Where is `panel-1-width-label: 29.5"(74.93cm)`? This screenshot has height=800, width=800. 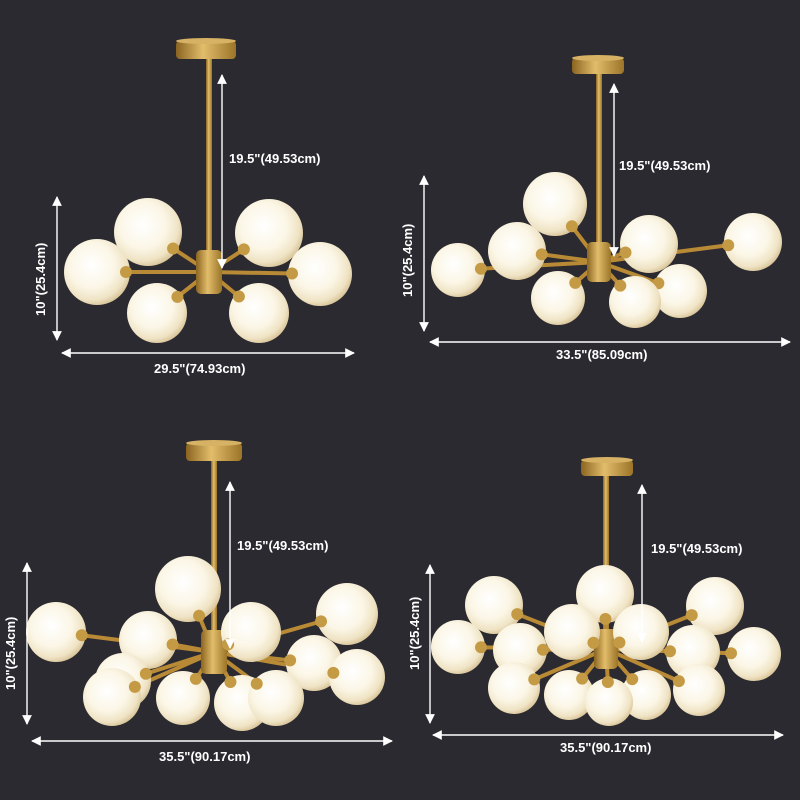 panel-1-width-label: 29.5"(74.93cm) is located at coordinates (200, 368).